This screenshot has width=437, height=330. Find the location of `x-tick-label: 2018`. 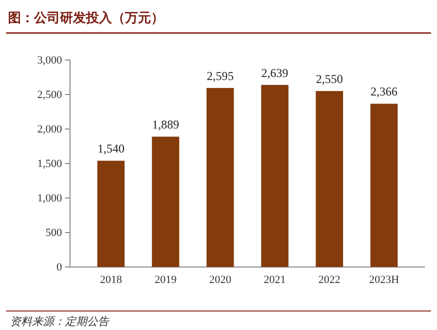

x-tick-label: 2018 is located at coordinates (111, 280).